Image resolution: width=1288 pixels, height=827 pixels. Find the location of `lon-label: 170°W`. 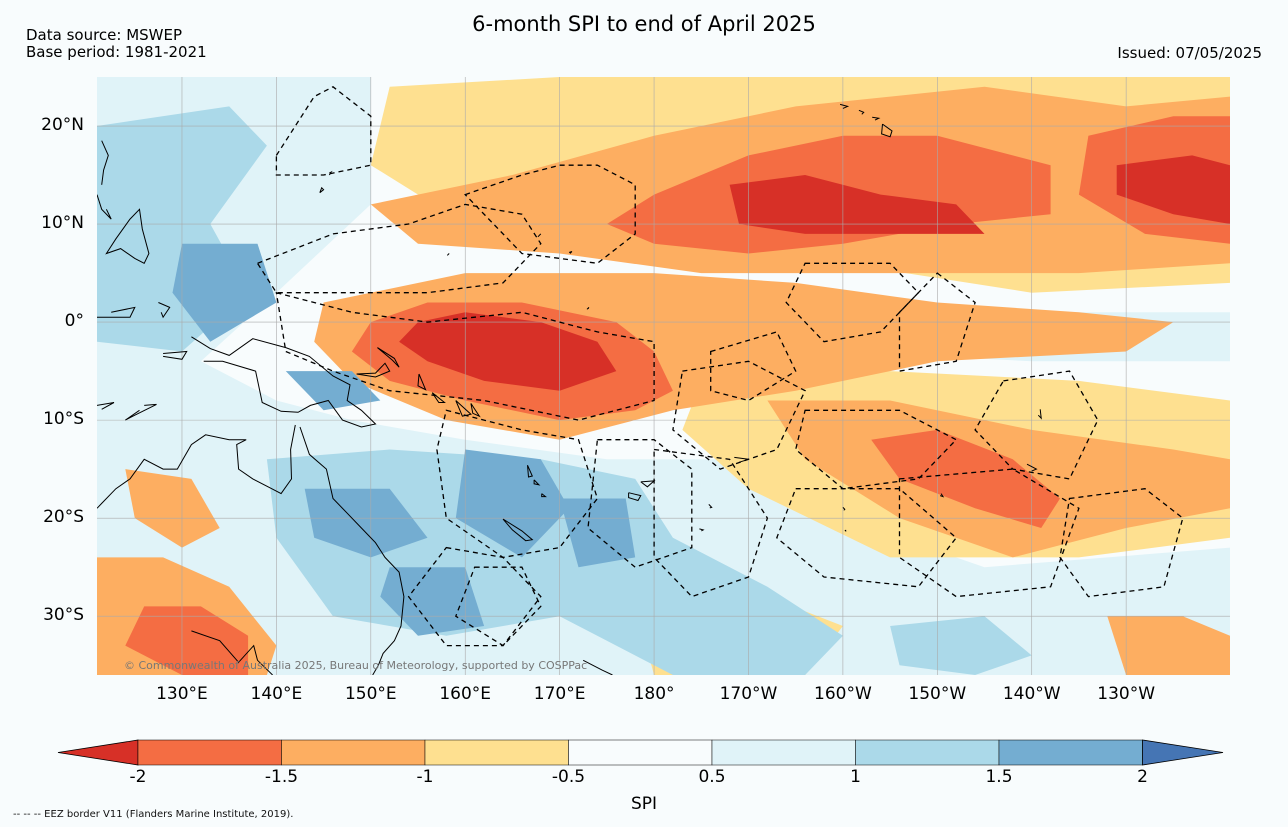

lon-label: 170°W is located at coordinates (748, 694).